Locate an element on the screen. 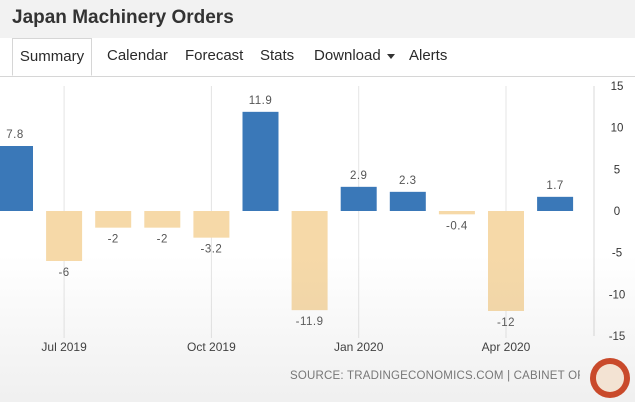 Image resolution: width=635 pixels, height=402 pixels. logo-face-icon is located at coordinates (610, 378).